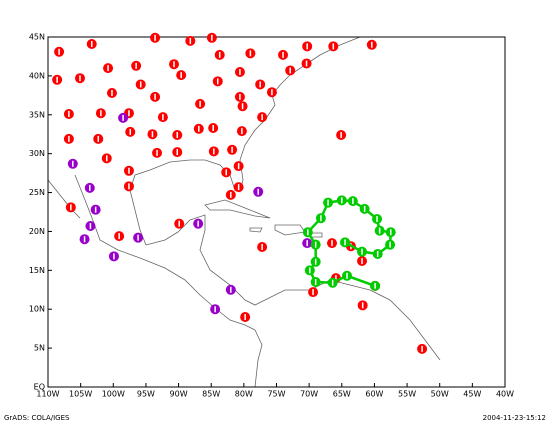  I want to click on x-tick-label: 50W, so click(440, 394).